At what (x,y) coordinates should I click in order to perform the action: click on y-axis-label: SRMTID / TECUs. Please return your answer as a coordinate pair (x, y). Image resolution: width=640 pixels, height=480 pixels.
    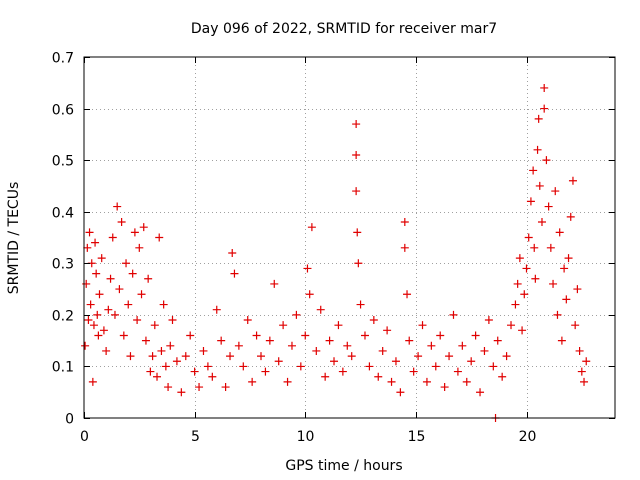
    Looking at the image, I should click on (14, 238).